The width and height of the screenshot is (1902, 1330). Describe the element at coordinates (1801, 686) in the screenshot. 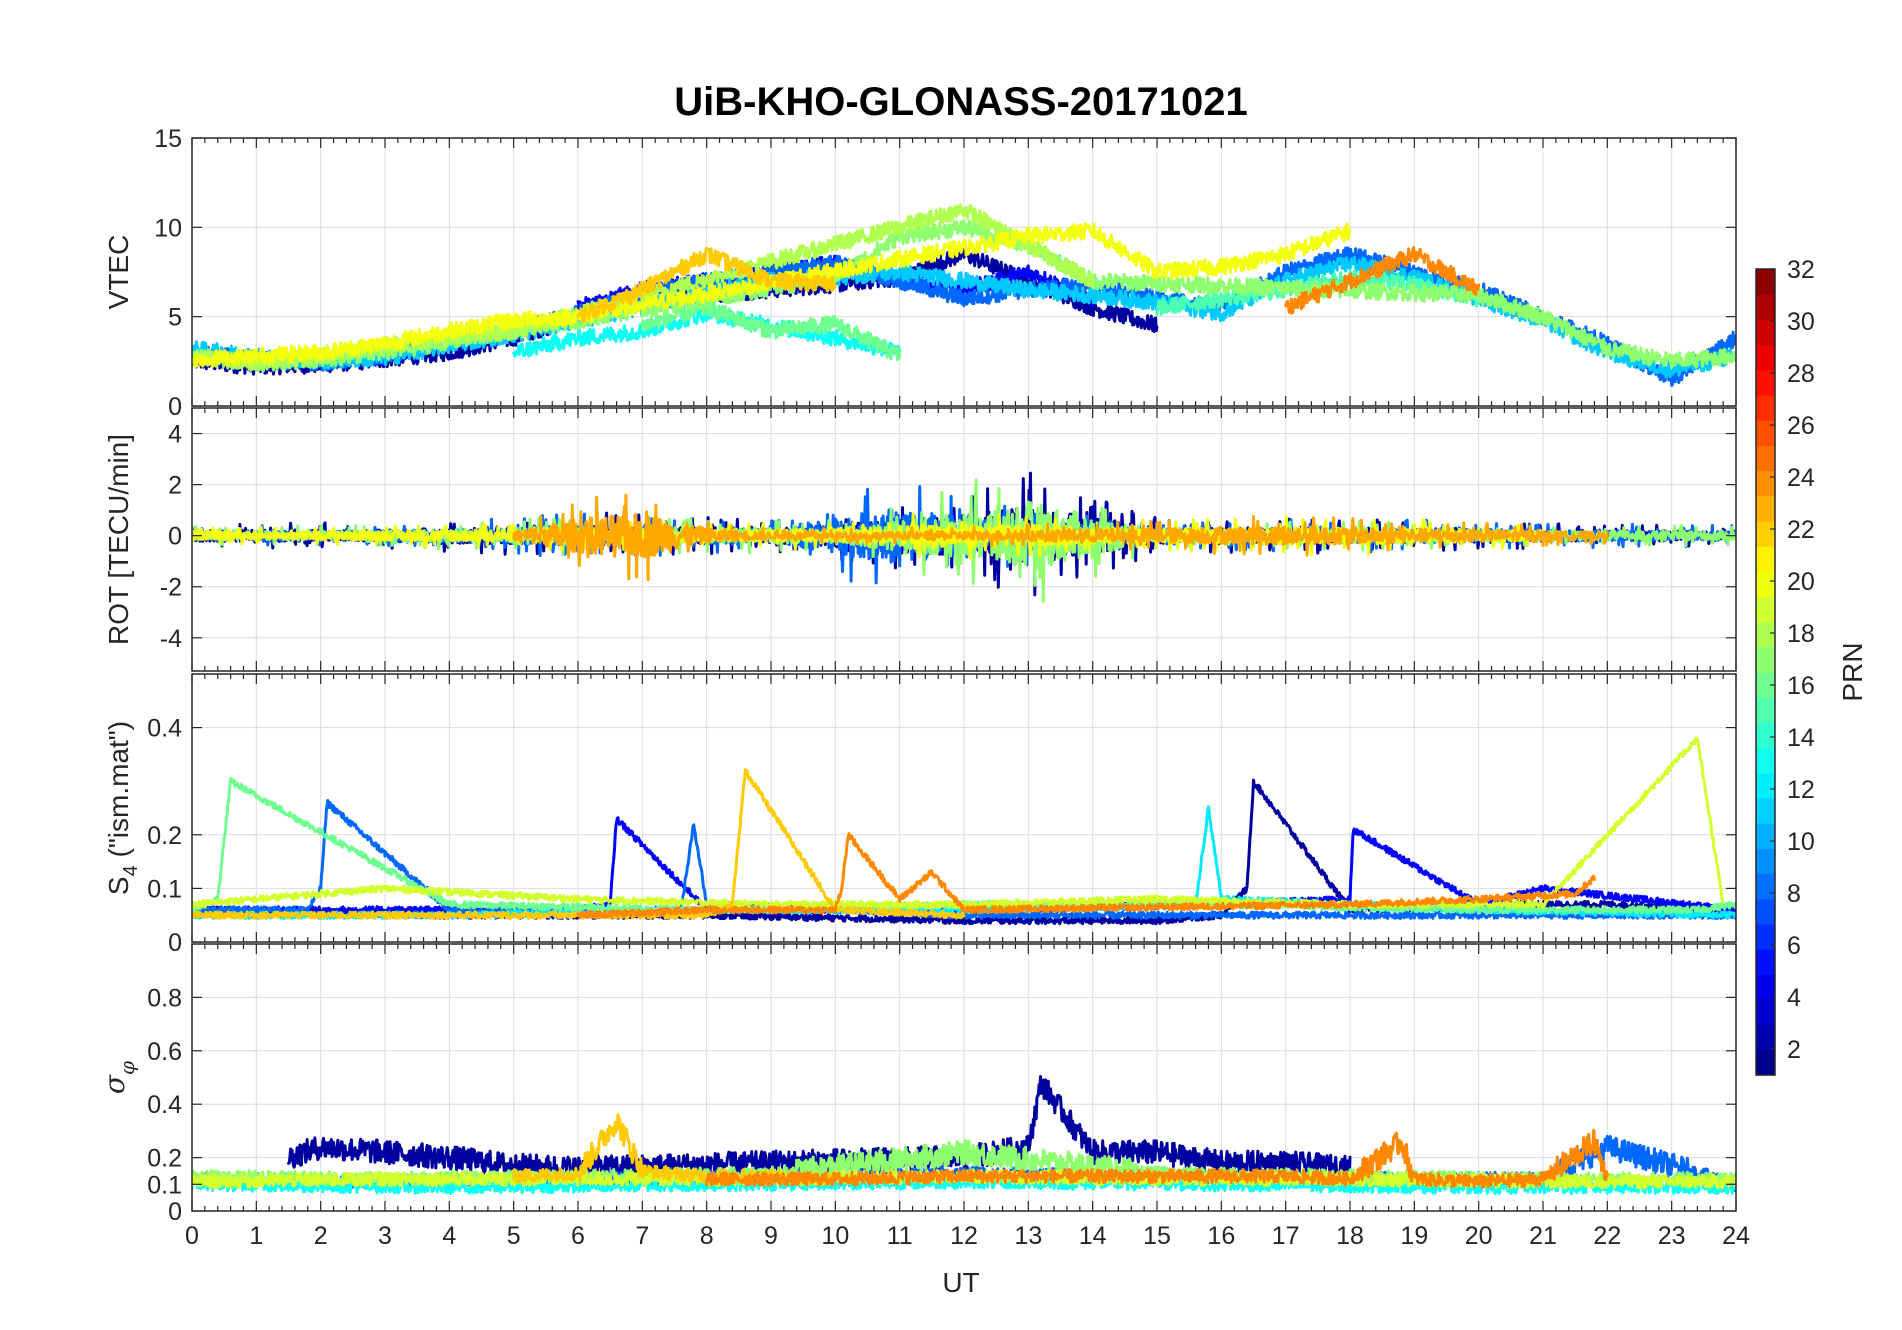

I see `colorbar-tick-label: 16` at that location.